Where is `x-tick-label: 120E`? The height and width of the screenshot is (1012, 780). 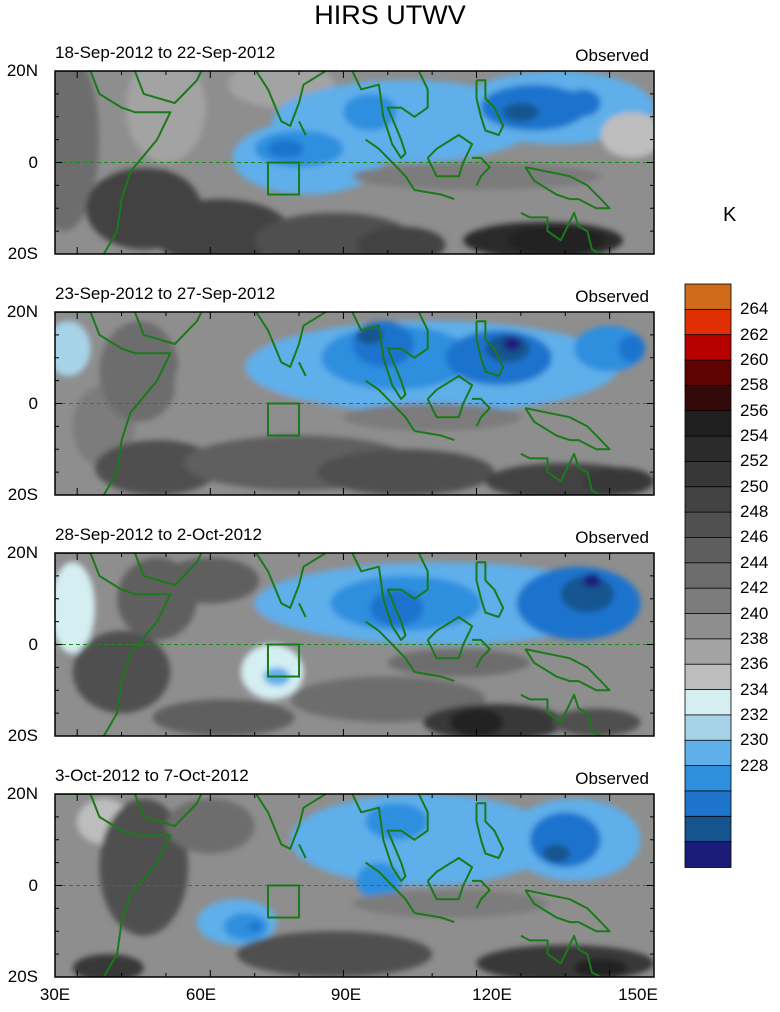
x-tick-label: 120E is located at coordinates (492, 994).